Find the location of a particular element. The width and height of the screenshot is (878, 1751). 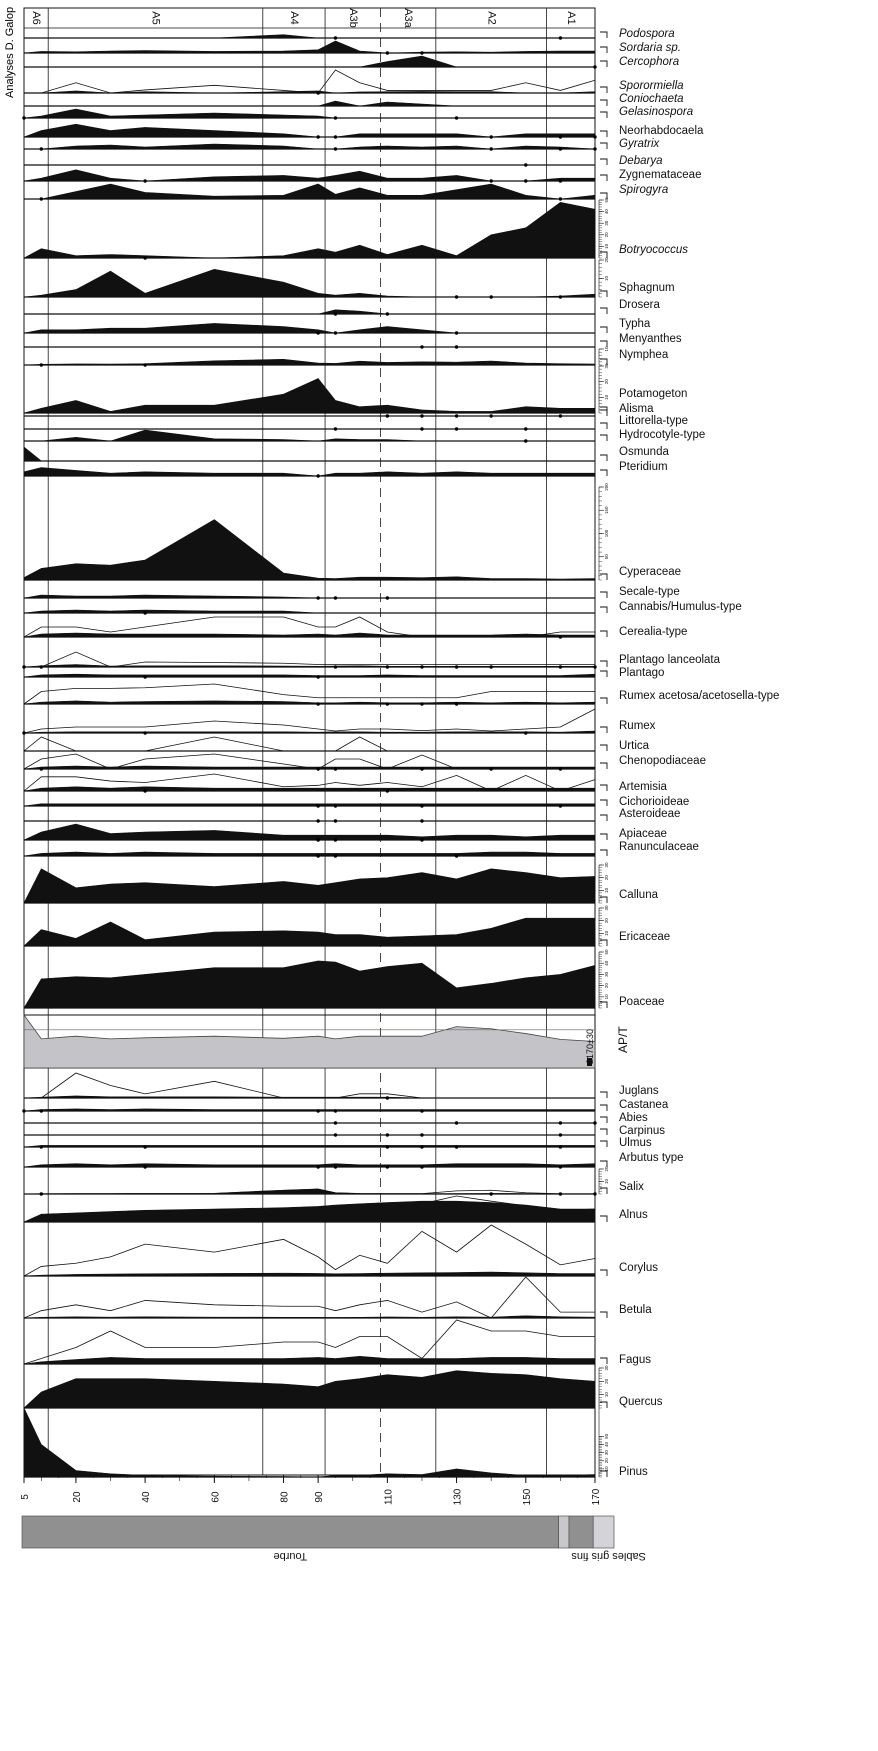

taxon-track-littorella-type: Littorella-type is located at coordinates (356, 423).